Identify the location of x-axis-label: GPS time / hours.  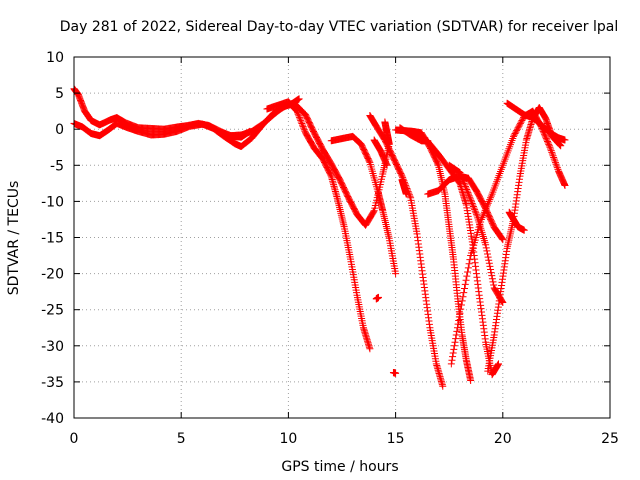
(339, 467).